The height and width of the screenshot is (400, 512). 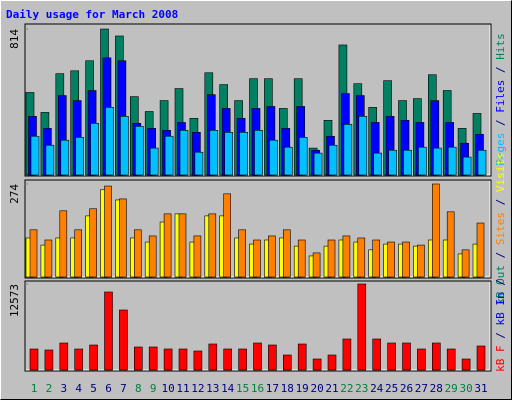 What do you see at coordinates (108, 388) in the screenshot?
I see `day-label: 6` at bounding box center [108, 388].